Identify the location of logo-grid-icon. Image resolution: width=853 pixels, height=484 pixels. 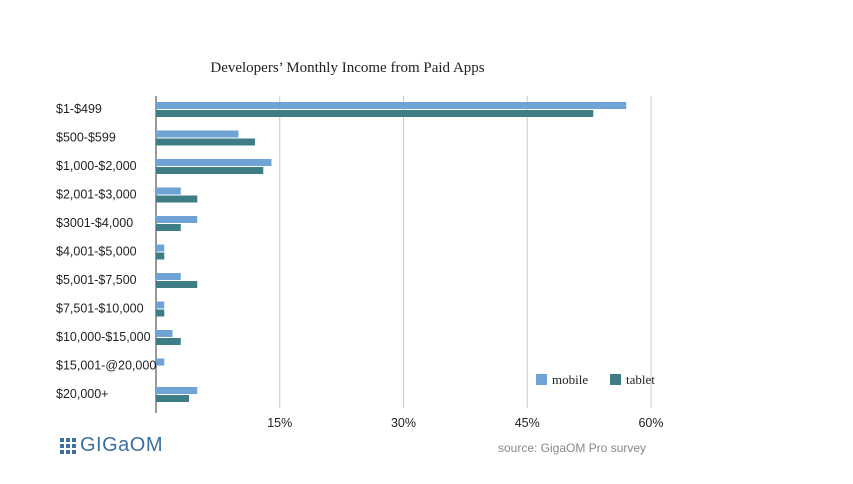
(68, 445).